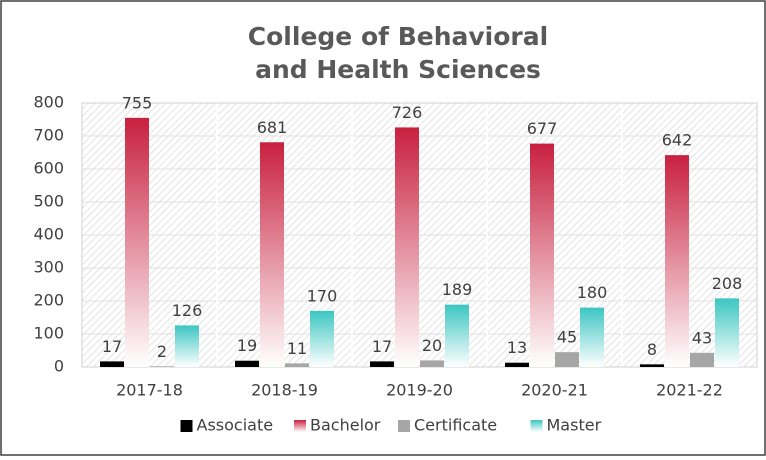 The width and height of the screenshot is (766, 460). What do you see at coordinates (137, 102) in the screenshot?
I see `data-label: 755` at bounding box center [137, 102].